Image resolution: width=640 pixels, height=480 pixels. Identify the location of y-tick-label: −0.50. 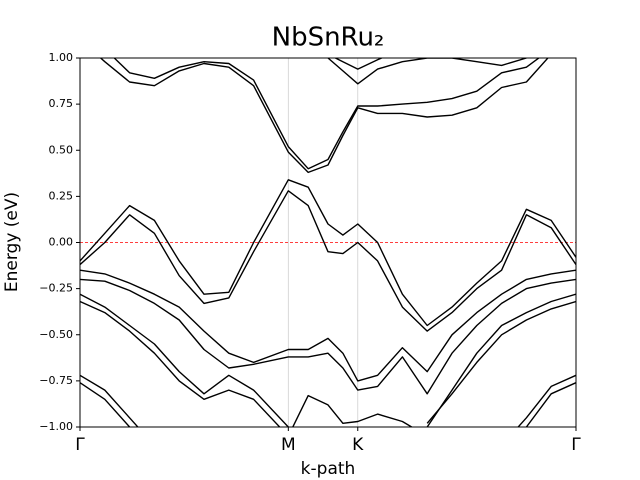
(56, 334).